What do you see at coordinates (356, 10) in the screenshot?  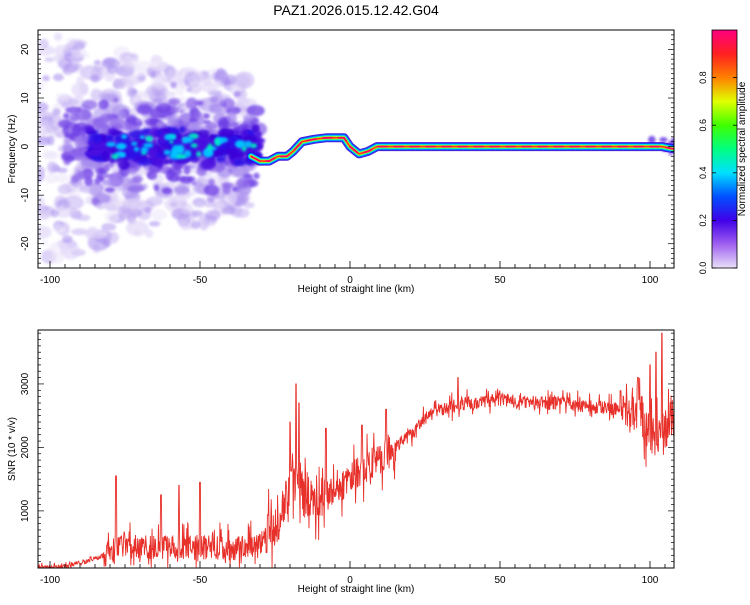 I see `figure-title: PAZ1.2026.015.12.42.G04` at bounding box center [356, 10].